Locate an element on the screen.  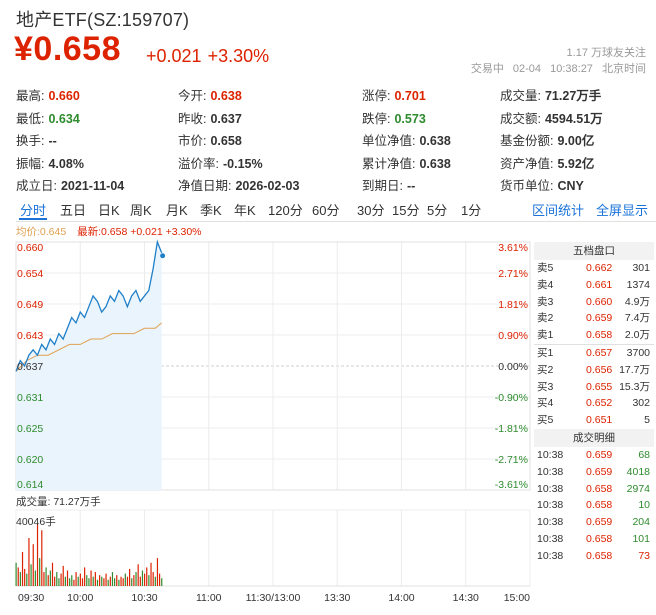
tab-7: 120分 is located at coordinates (285, 210).